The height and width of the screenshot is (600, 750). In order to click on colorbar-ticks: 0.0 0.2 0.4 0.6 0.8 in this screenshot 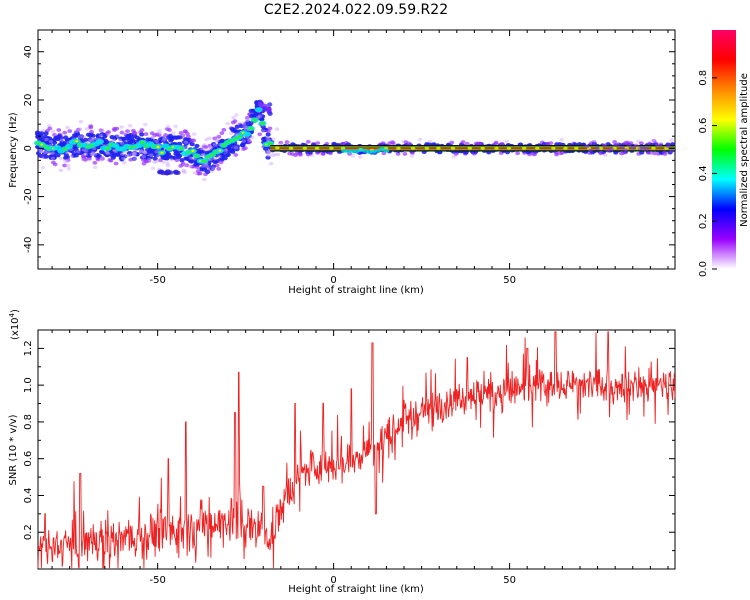, I will do `click(707, 173)`.